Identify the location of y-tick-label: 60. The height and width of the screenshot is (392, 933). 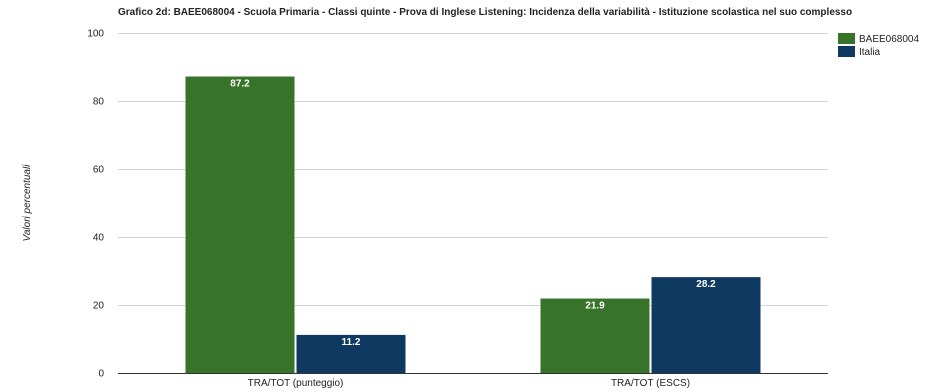
(99, 170).